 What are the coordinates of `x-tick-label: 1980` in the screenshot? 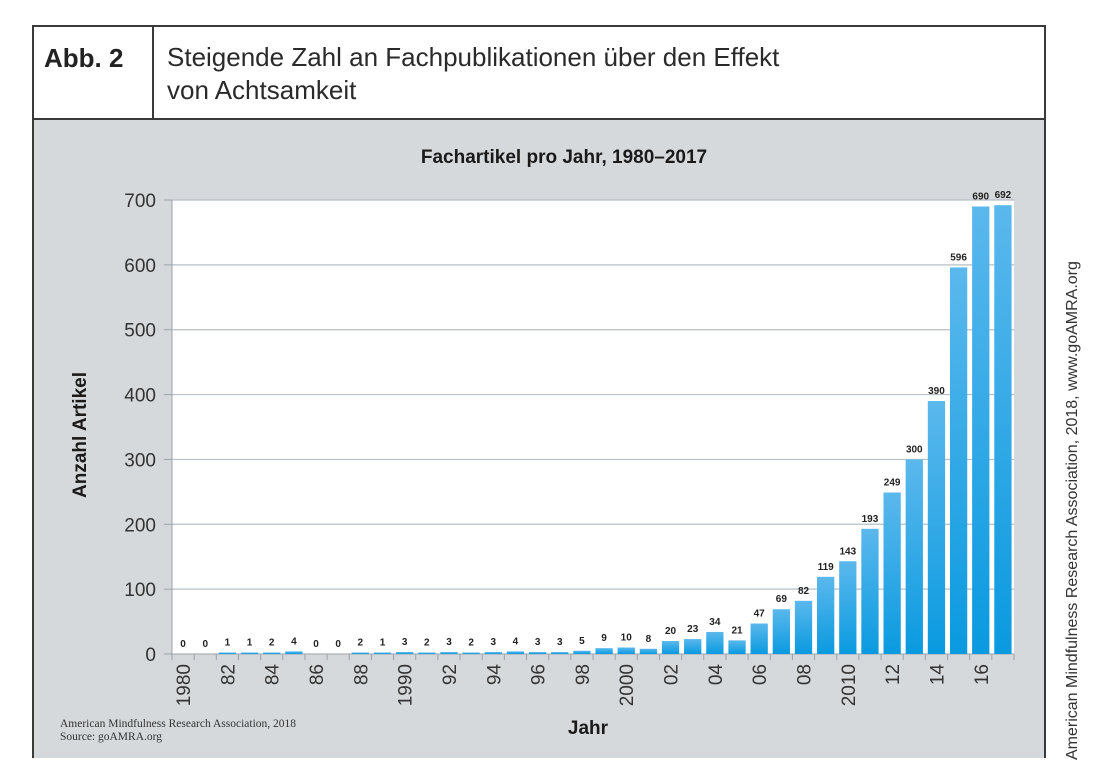 It's located at (184, 685).